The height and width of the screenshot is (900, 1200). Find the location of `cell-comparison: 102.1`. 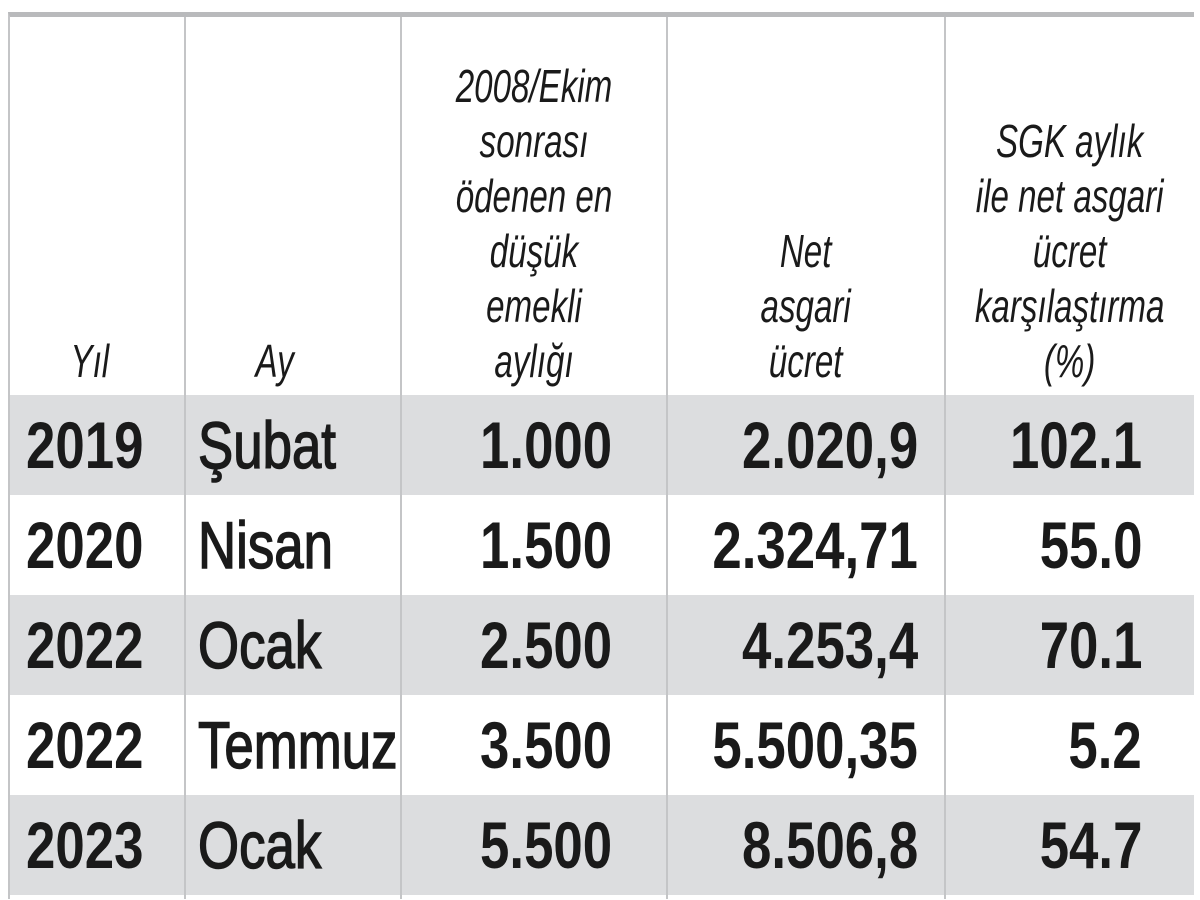

cell-comparison: 102.1 is located at coordinates (1044, 445).